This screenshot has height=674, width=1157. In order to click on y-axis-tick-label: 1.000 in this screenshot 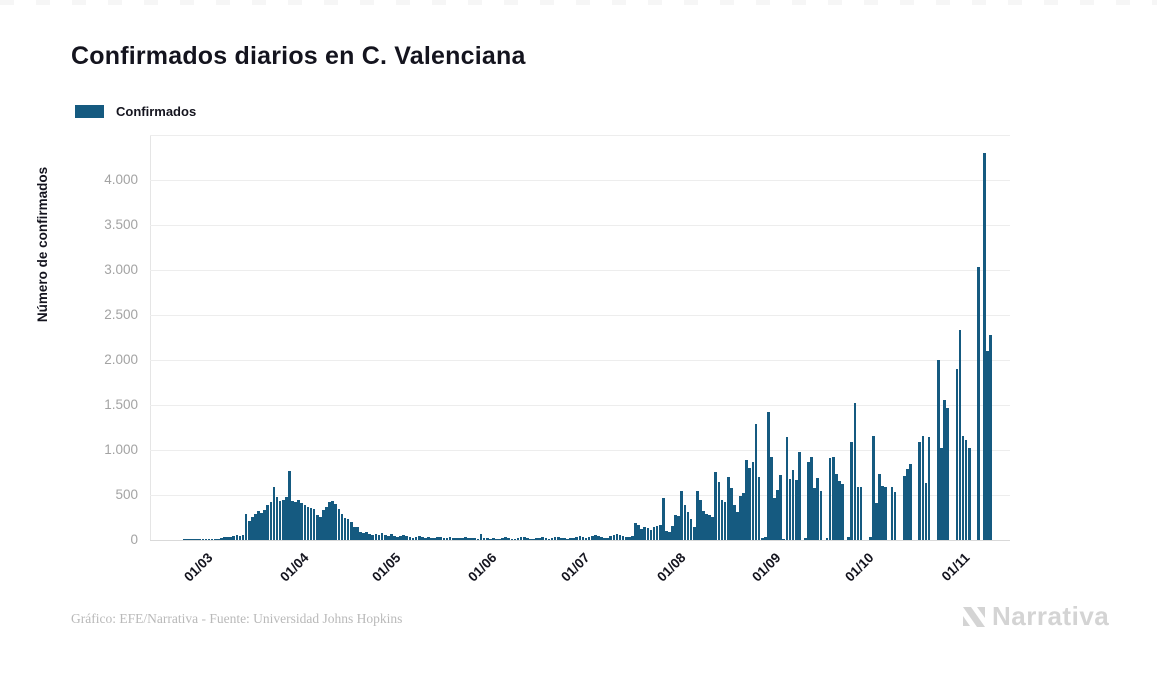, I will do `click(121, 449)`.